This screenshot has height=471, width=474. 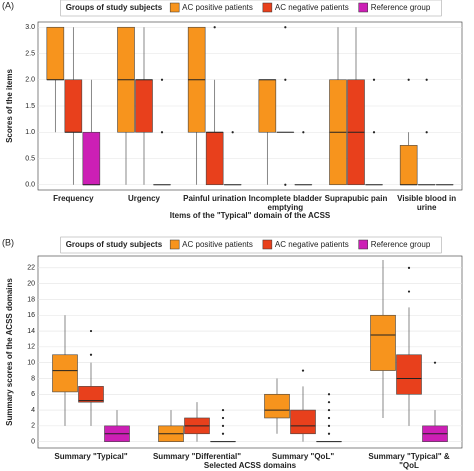 What do you see at coordinates (31, 363) in the screenshot?
I see `y-tick-label: 10` at bounding box center [31, 363].